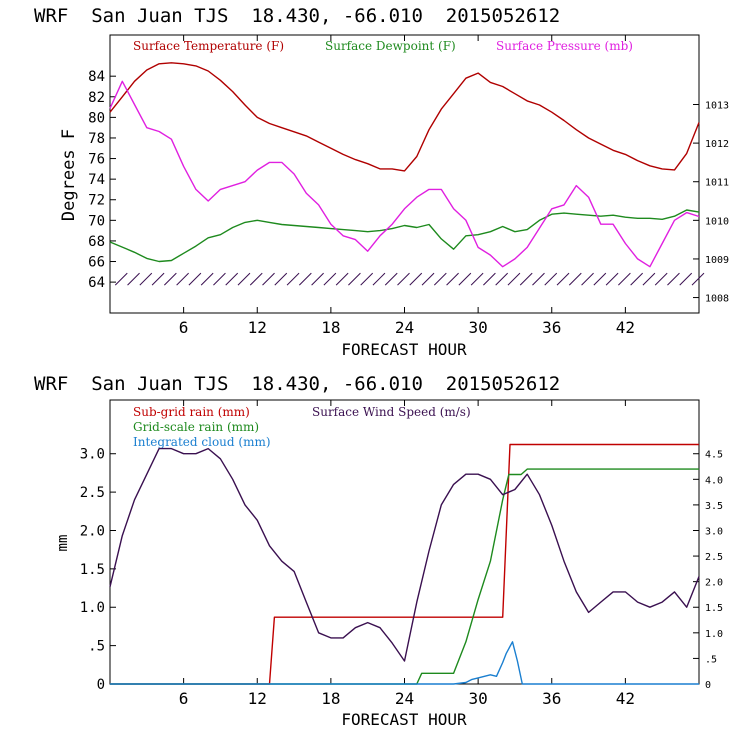  Describe the element at coordinates (477, 327) in the screenshot. I see `top-x-tick-label: 30` at that location.